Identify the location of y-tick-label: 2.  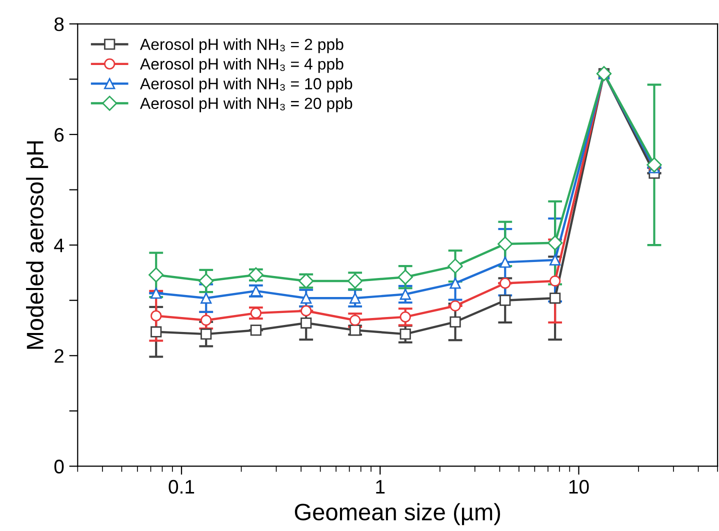
(59, 356).